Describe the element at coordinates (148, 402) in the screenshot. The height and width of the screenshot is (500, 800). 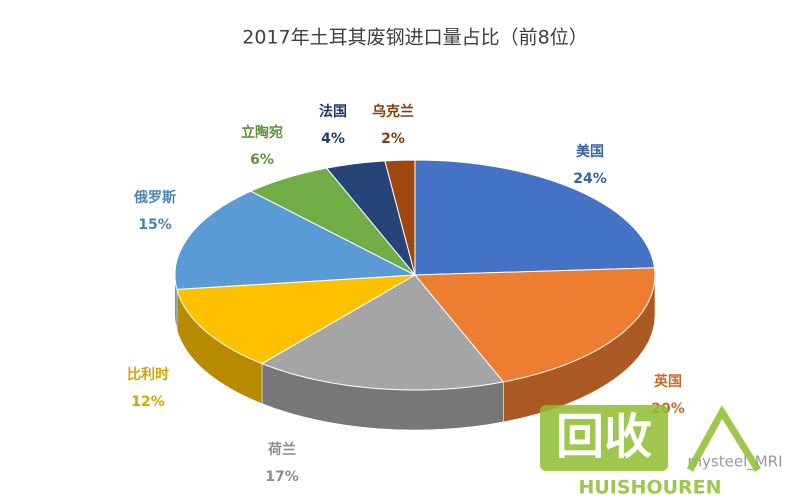
I see `data-label-value: 12%` at that location.